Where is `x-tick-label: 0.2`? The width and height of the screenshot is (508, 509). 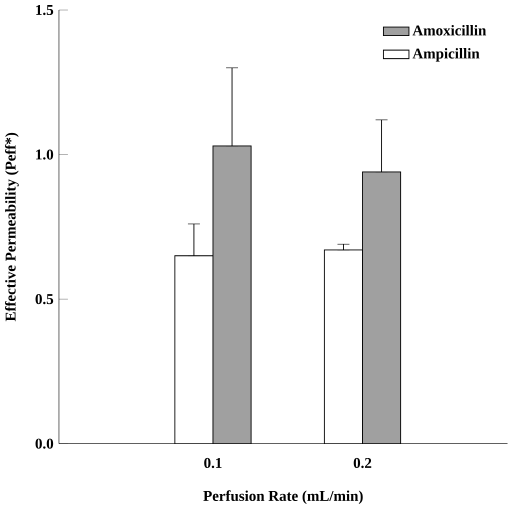 x-tick-label: 0.2 is located at coordinates (363, 463).